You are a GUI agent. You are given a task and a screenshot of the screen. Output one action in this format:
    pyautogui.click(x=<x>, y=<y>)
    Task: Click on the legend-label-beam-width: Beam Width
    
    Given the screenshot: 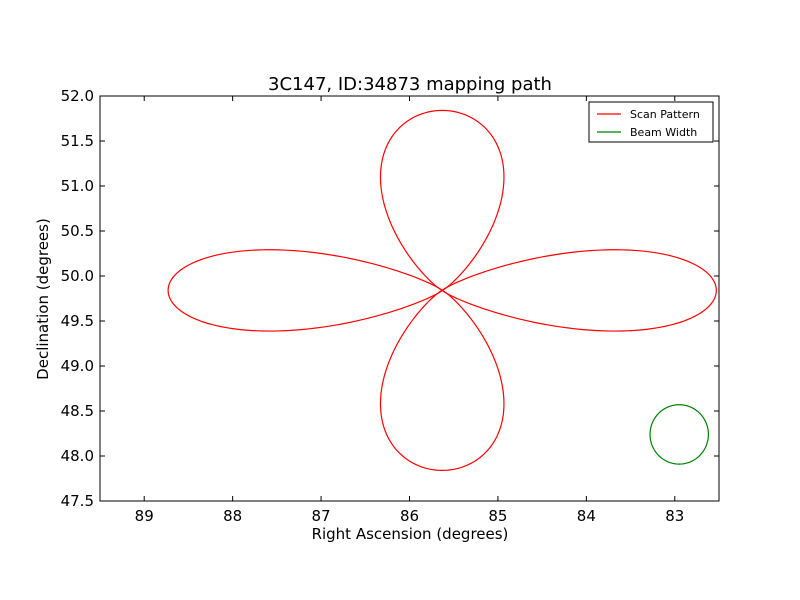 What is the action you would take?
    pyautogui.click(x=663, y=132)
    